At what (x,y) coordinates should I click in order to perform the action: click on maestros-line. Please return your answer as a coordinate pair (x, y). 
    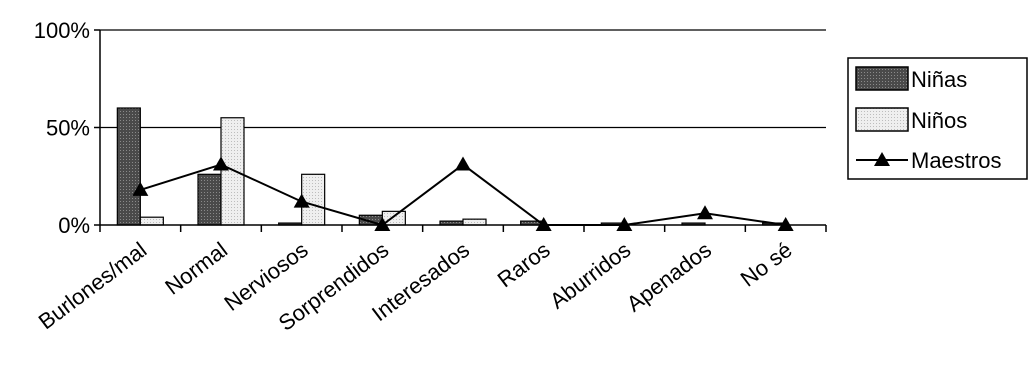
    Looking at the image, I should click on (463, 193).